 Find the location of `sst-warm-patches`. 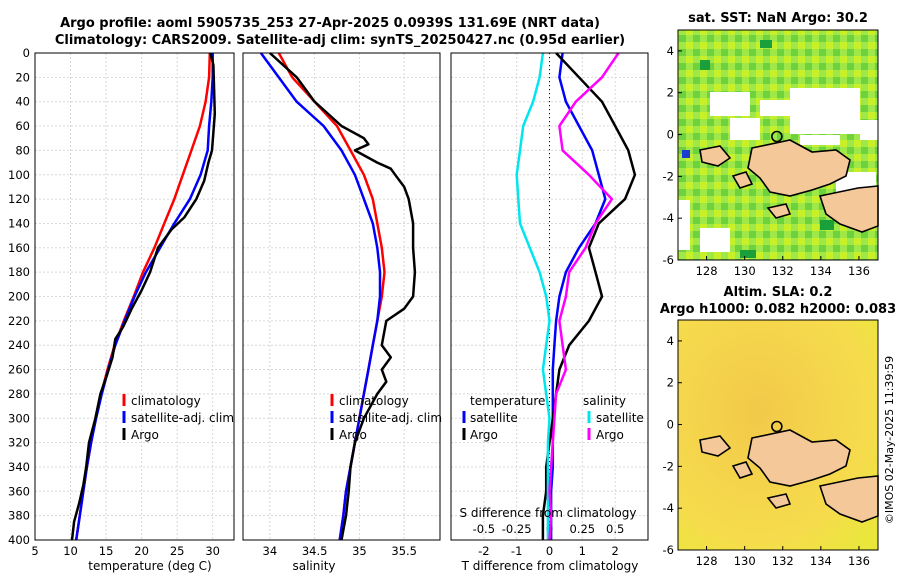

sst-warm-patches is located at coordinates (758, 149).